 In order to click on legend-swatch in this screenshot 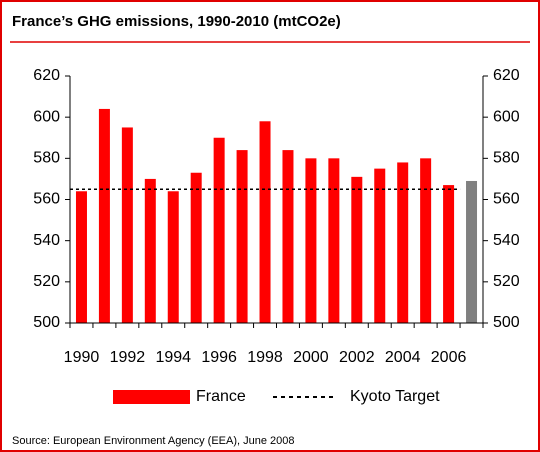, I will do `click(151, 397)`.